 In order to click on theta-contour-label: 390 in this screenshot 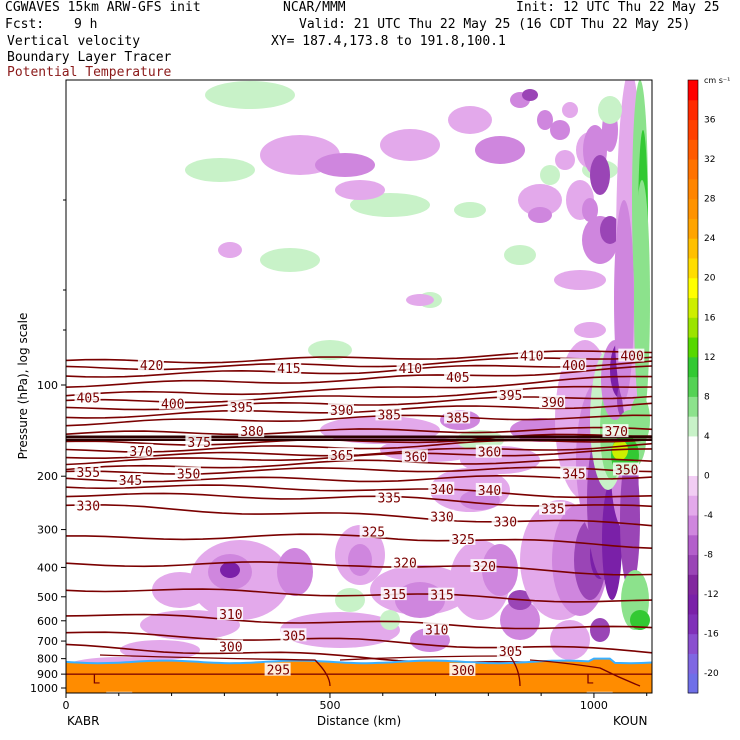, I will do `click(552, 403)`.